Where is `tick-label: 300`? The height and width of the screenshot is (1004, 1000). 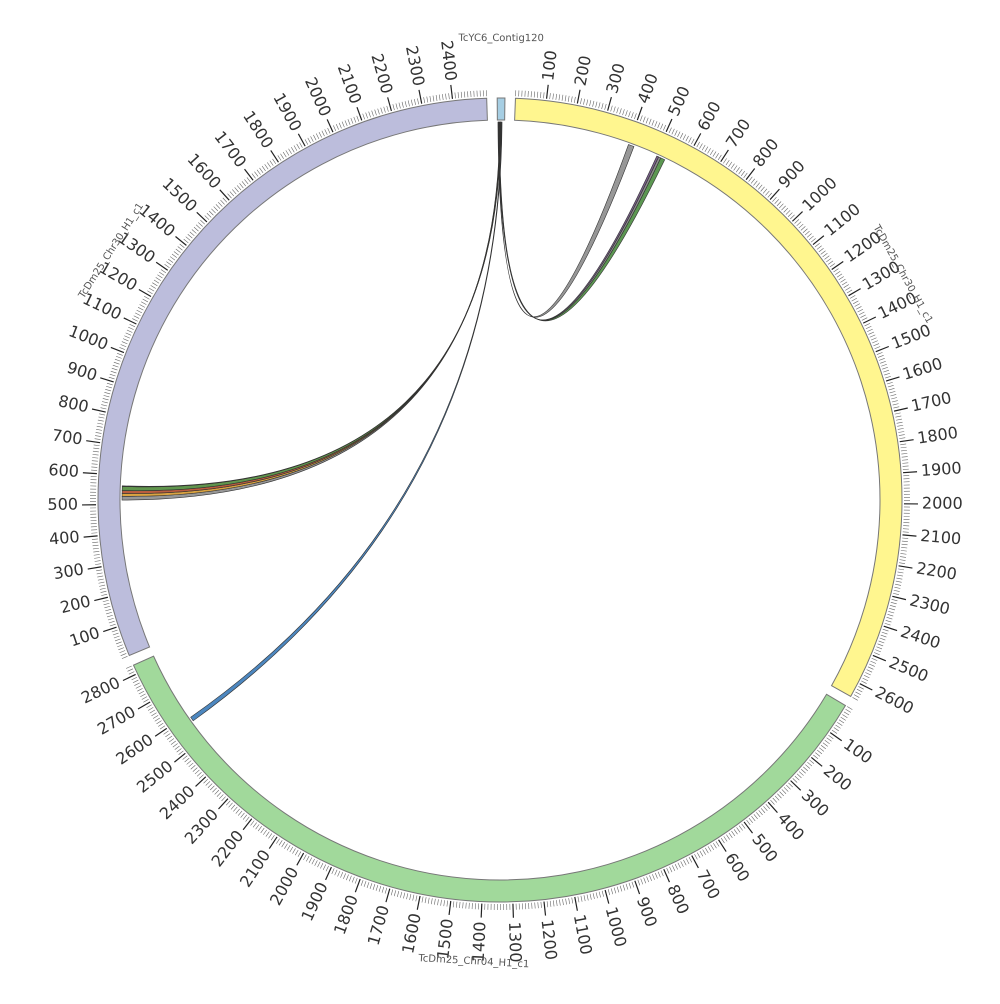 tick-label: 300 is located at coordinates (68, 571).